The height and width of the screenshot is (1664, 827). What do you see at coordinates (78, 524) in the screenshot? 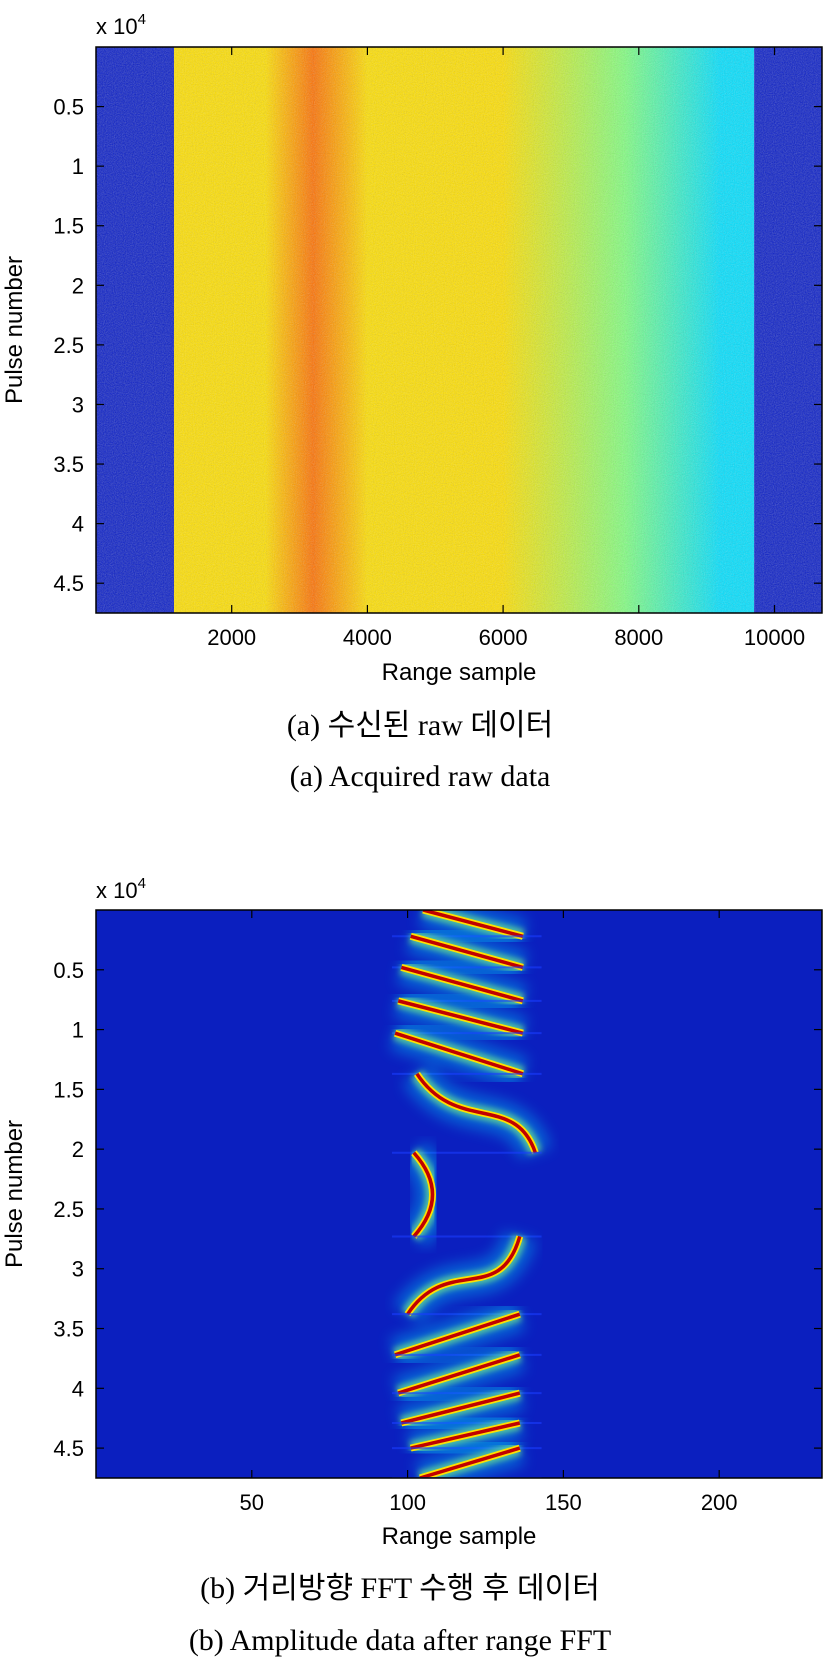
I see `panel-a-ytick-label: 4` at bounding box center [78, 524].